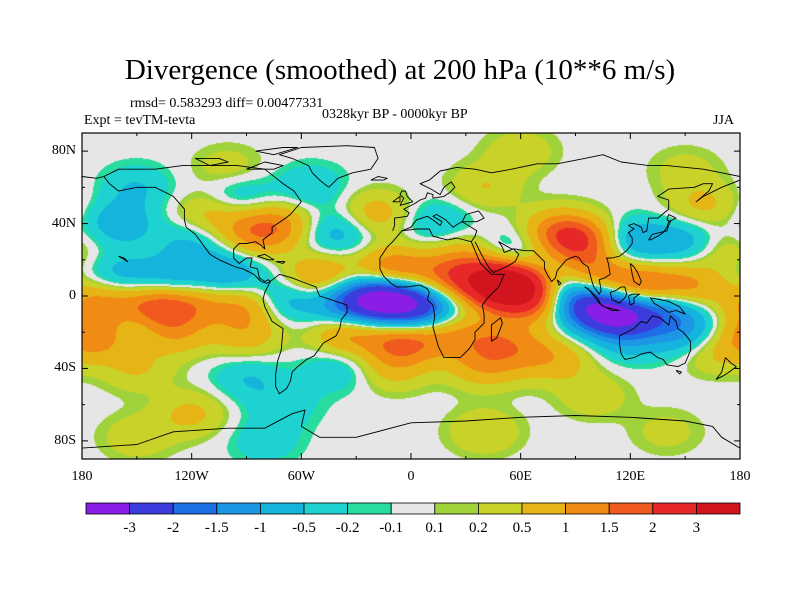 This screenshot has height=600, width=800. Describe the element at coordinates (522, 528) in the screenshot. I see `colorbar-label: 0.5` at that location.